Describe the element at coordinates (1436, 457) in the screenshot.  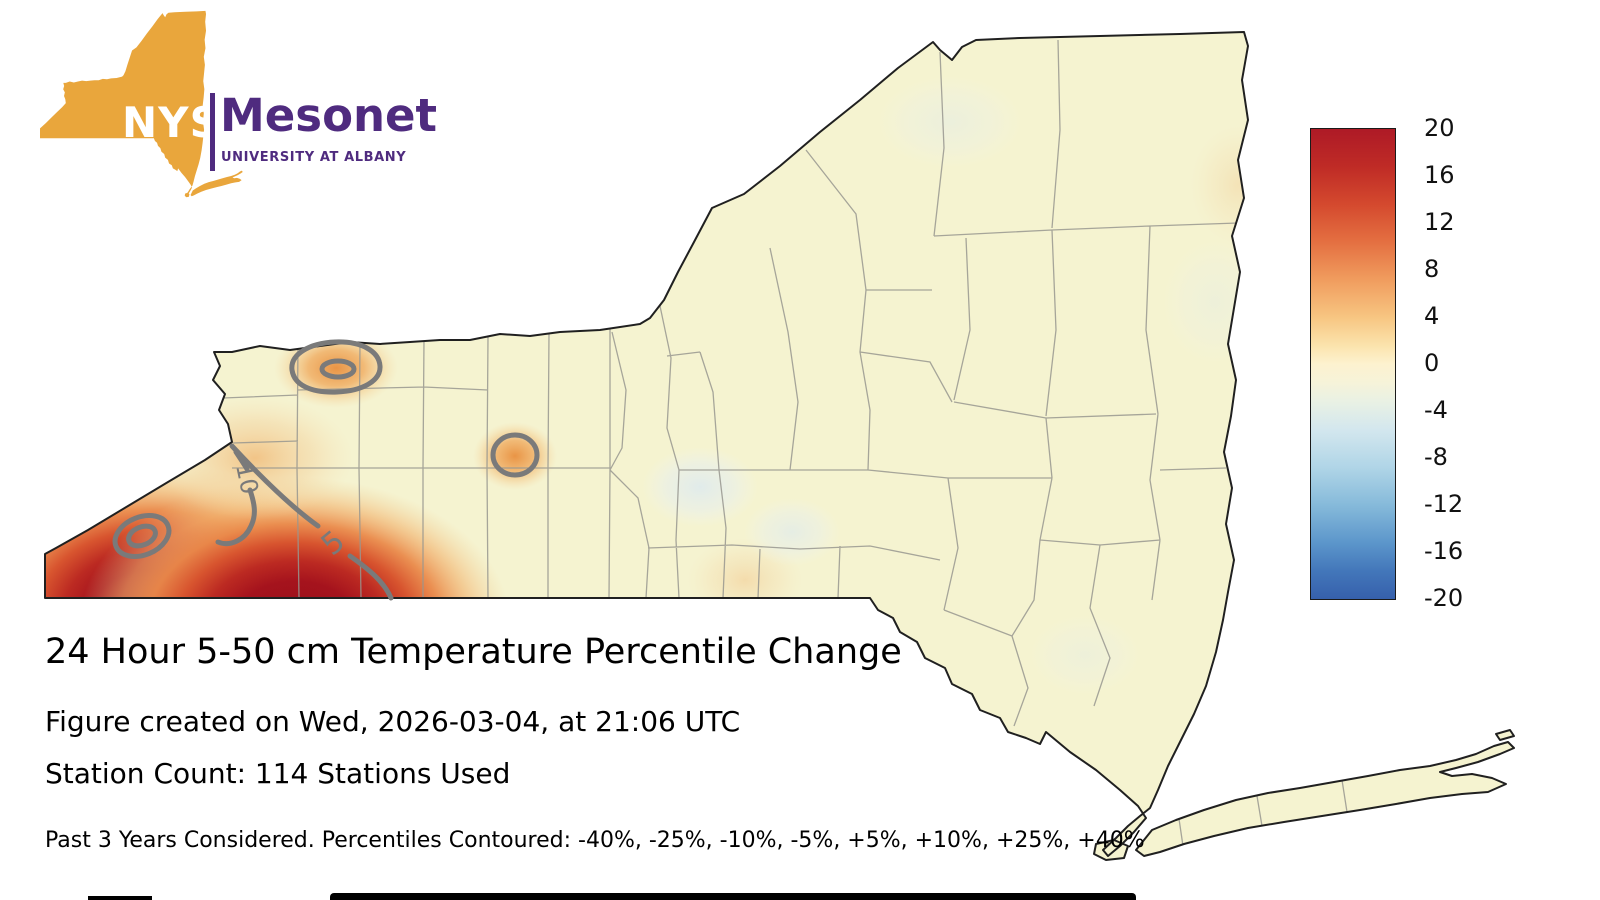
I see `colorbar-tick: -8` at that location.